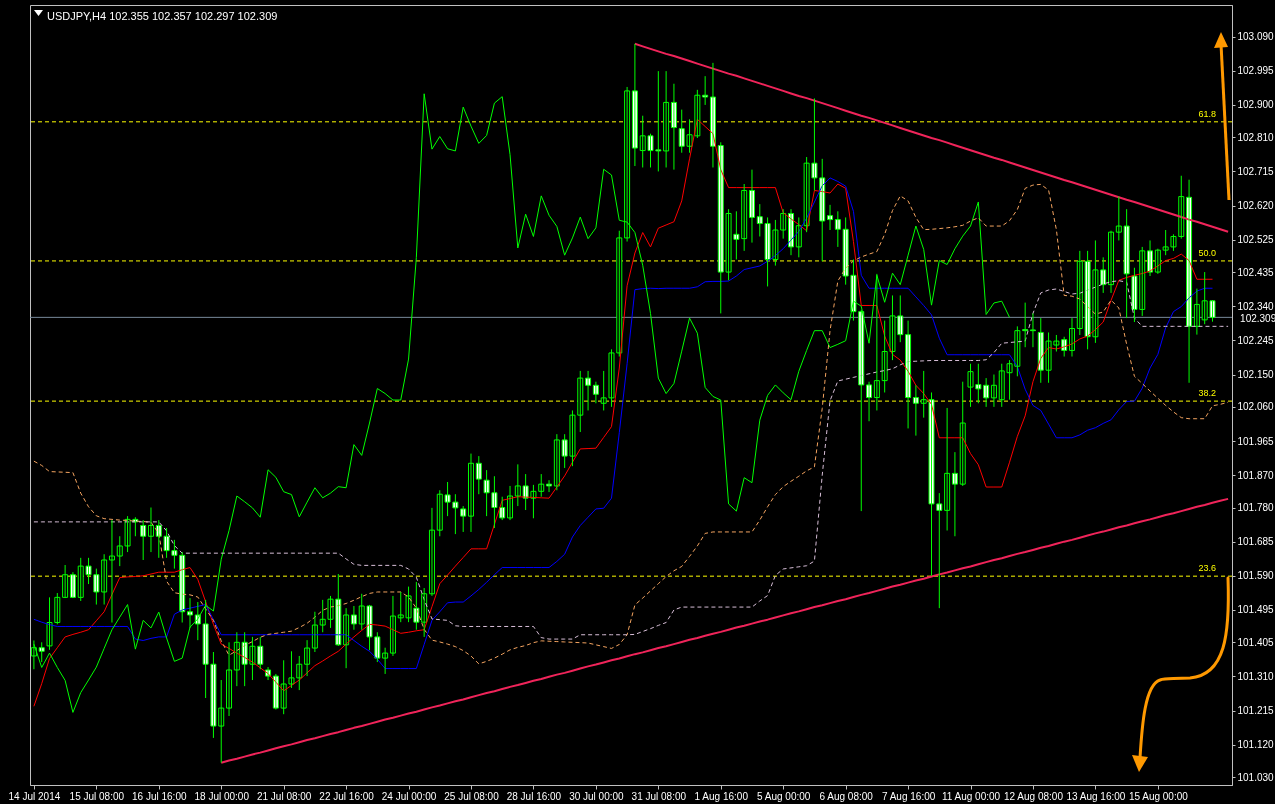 Image resolution: width=1275 pixels, height=804 pixels. I want to click on y-tick-label: 102.435, so click(1256, 272).